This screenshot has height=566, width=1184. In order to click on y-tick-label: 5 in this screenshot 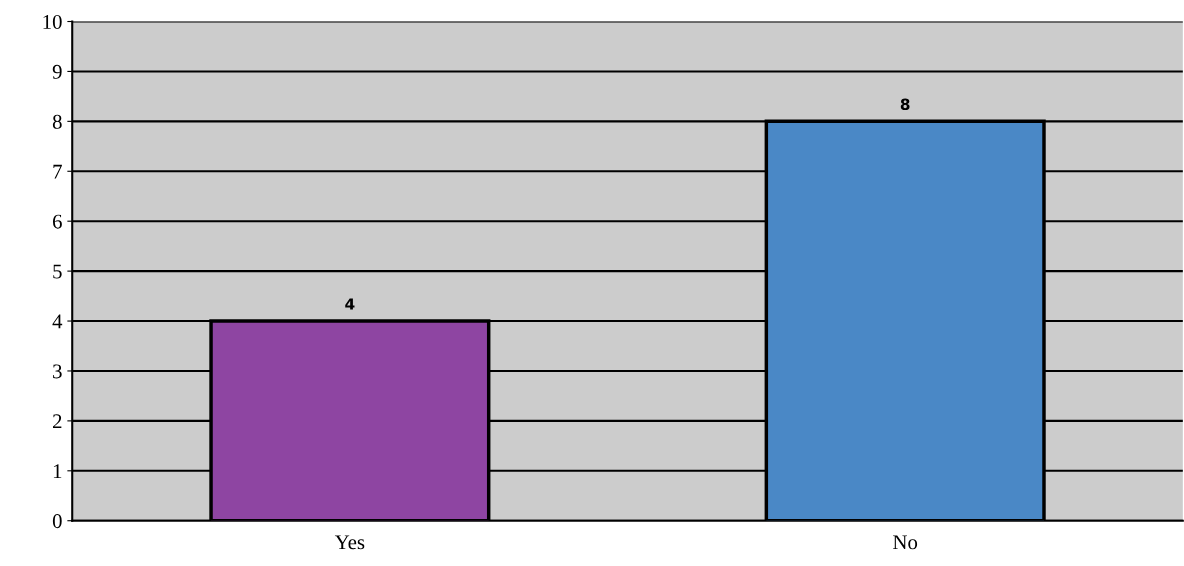, I will do `click(57, 271)`.